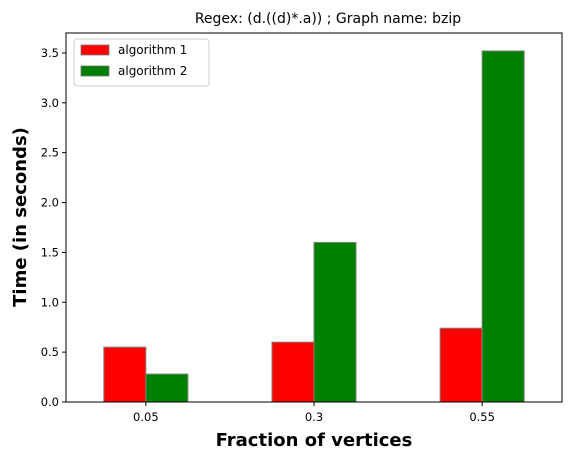 The width and height of the screenshot is (573, 461). Describe the element at coordinates (152, 50) in the screenshot. I see `legend-label-algorithm-1: algorithm 1` at that location.